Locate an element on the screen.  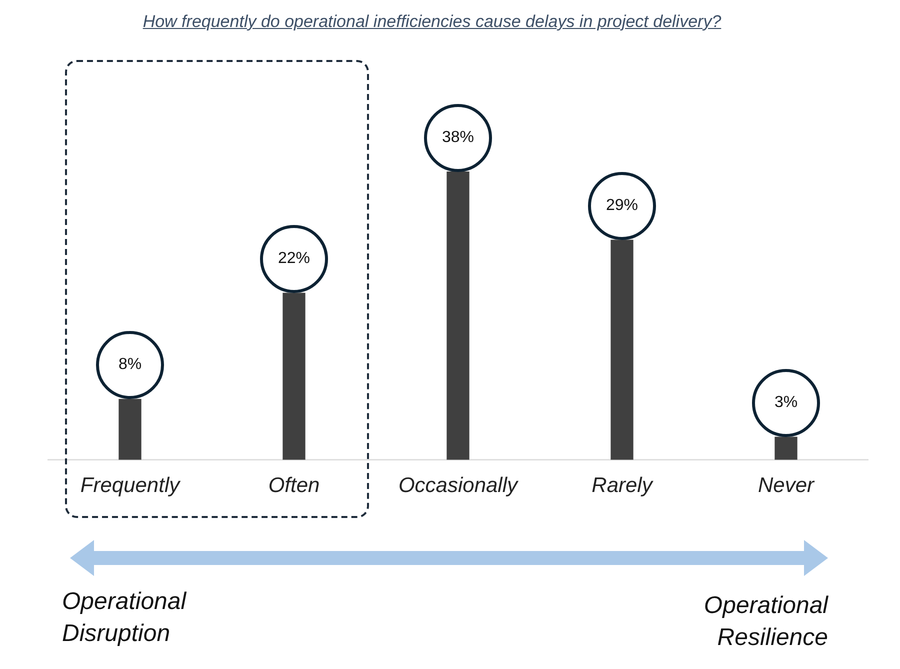
data-label: 8% is located at coordinates (130, 365).